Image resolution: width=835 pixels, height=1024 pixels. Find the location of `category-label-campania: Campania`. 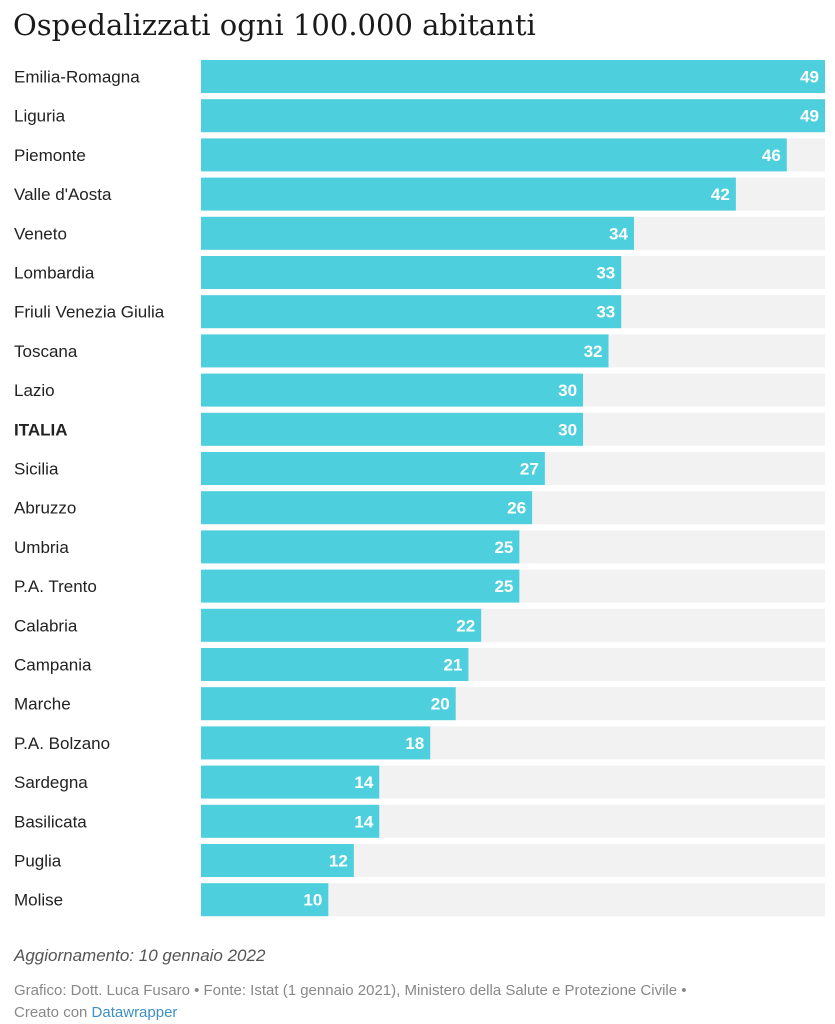

category-label-campania: Campania is located at coordinates (53, 665).